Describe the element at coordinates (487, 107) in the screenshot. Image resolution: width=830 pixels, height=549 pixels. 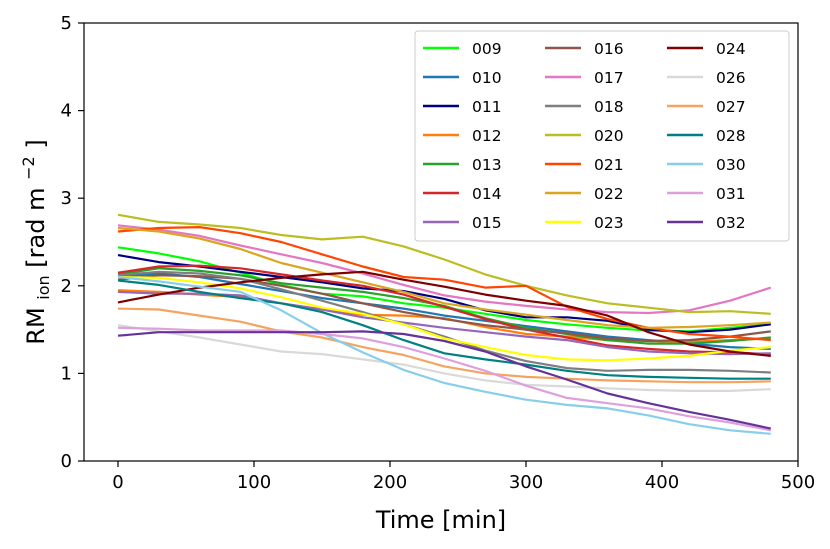
I see `legend-label-011: 011` at that location.